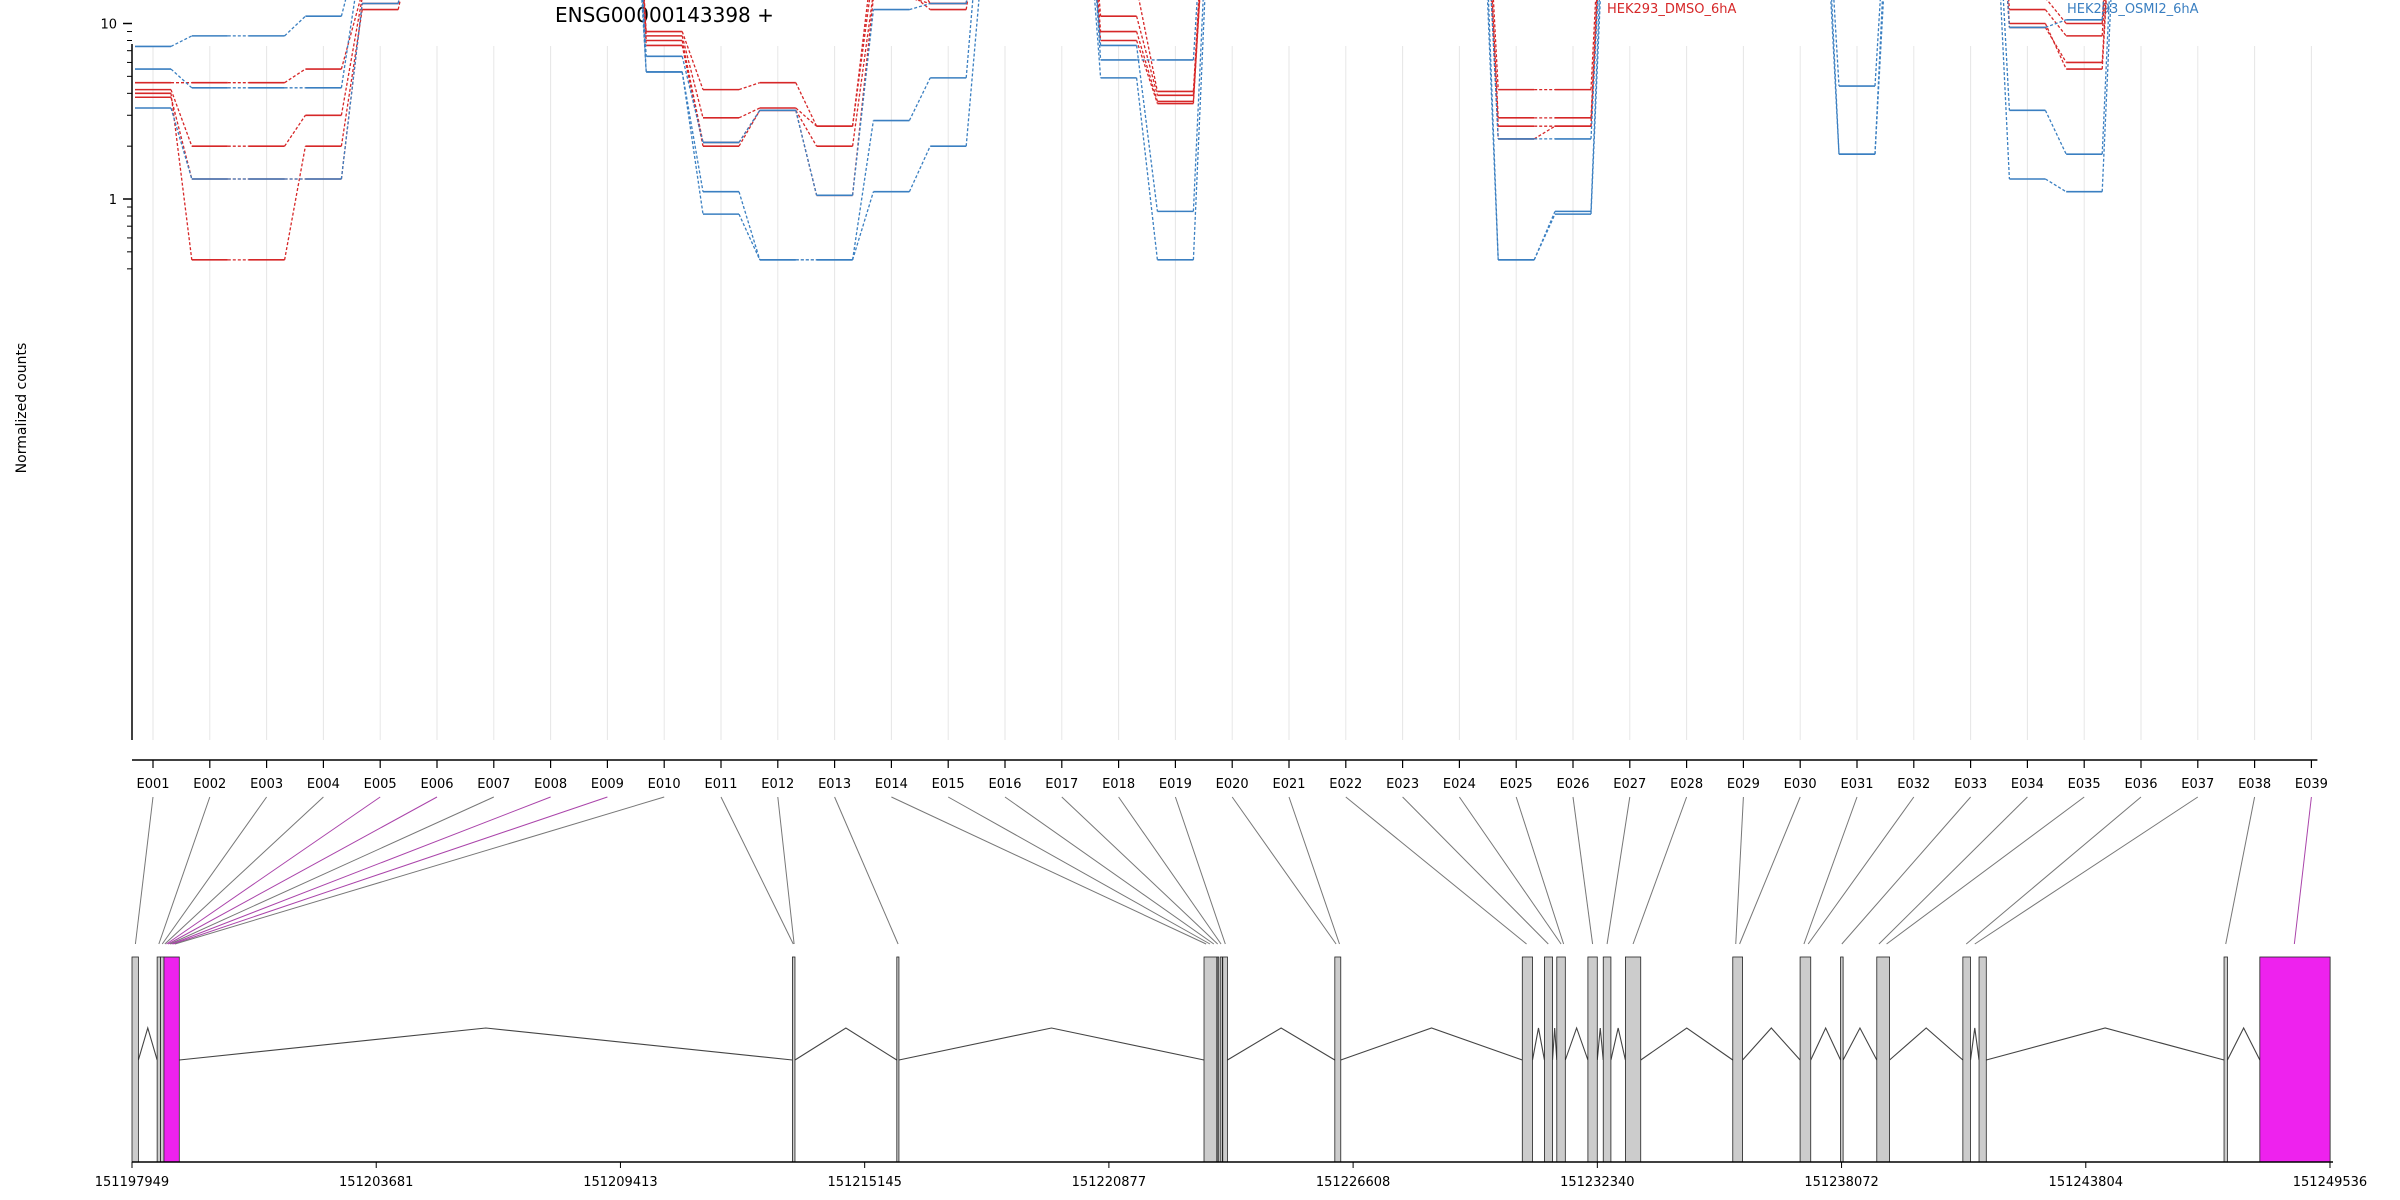  Describe the element at coordinates (1743, 784) in the screenshot. I see `x-tick-label: E029` at that location.